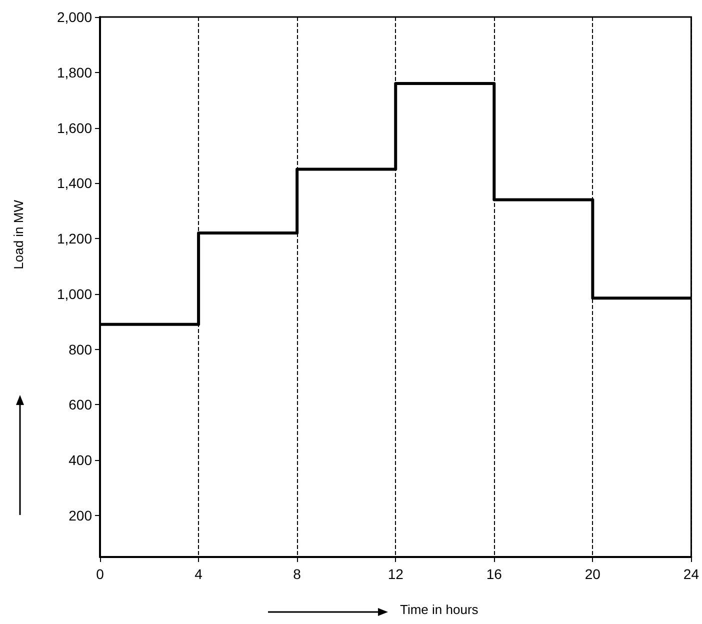 The image size is (702, 624). Describe the element at coordinates (74, 128) in the screenshot. I see `y-tick-label: 1,600` at that location.